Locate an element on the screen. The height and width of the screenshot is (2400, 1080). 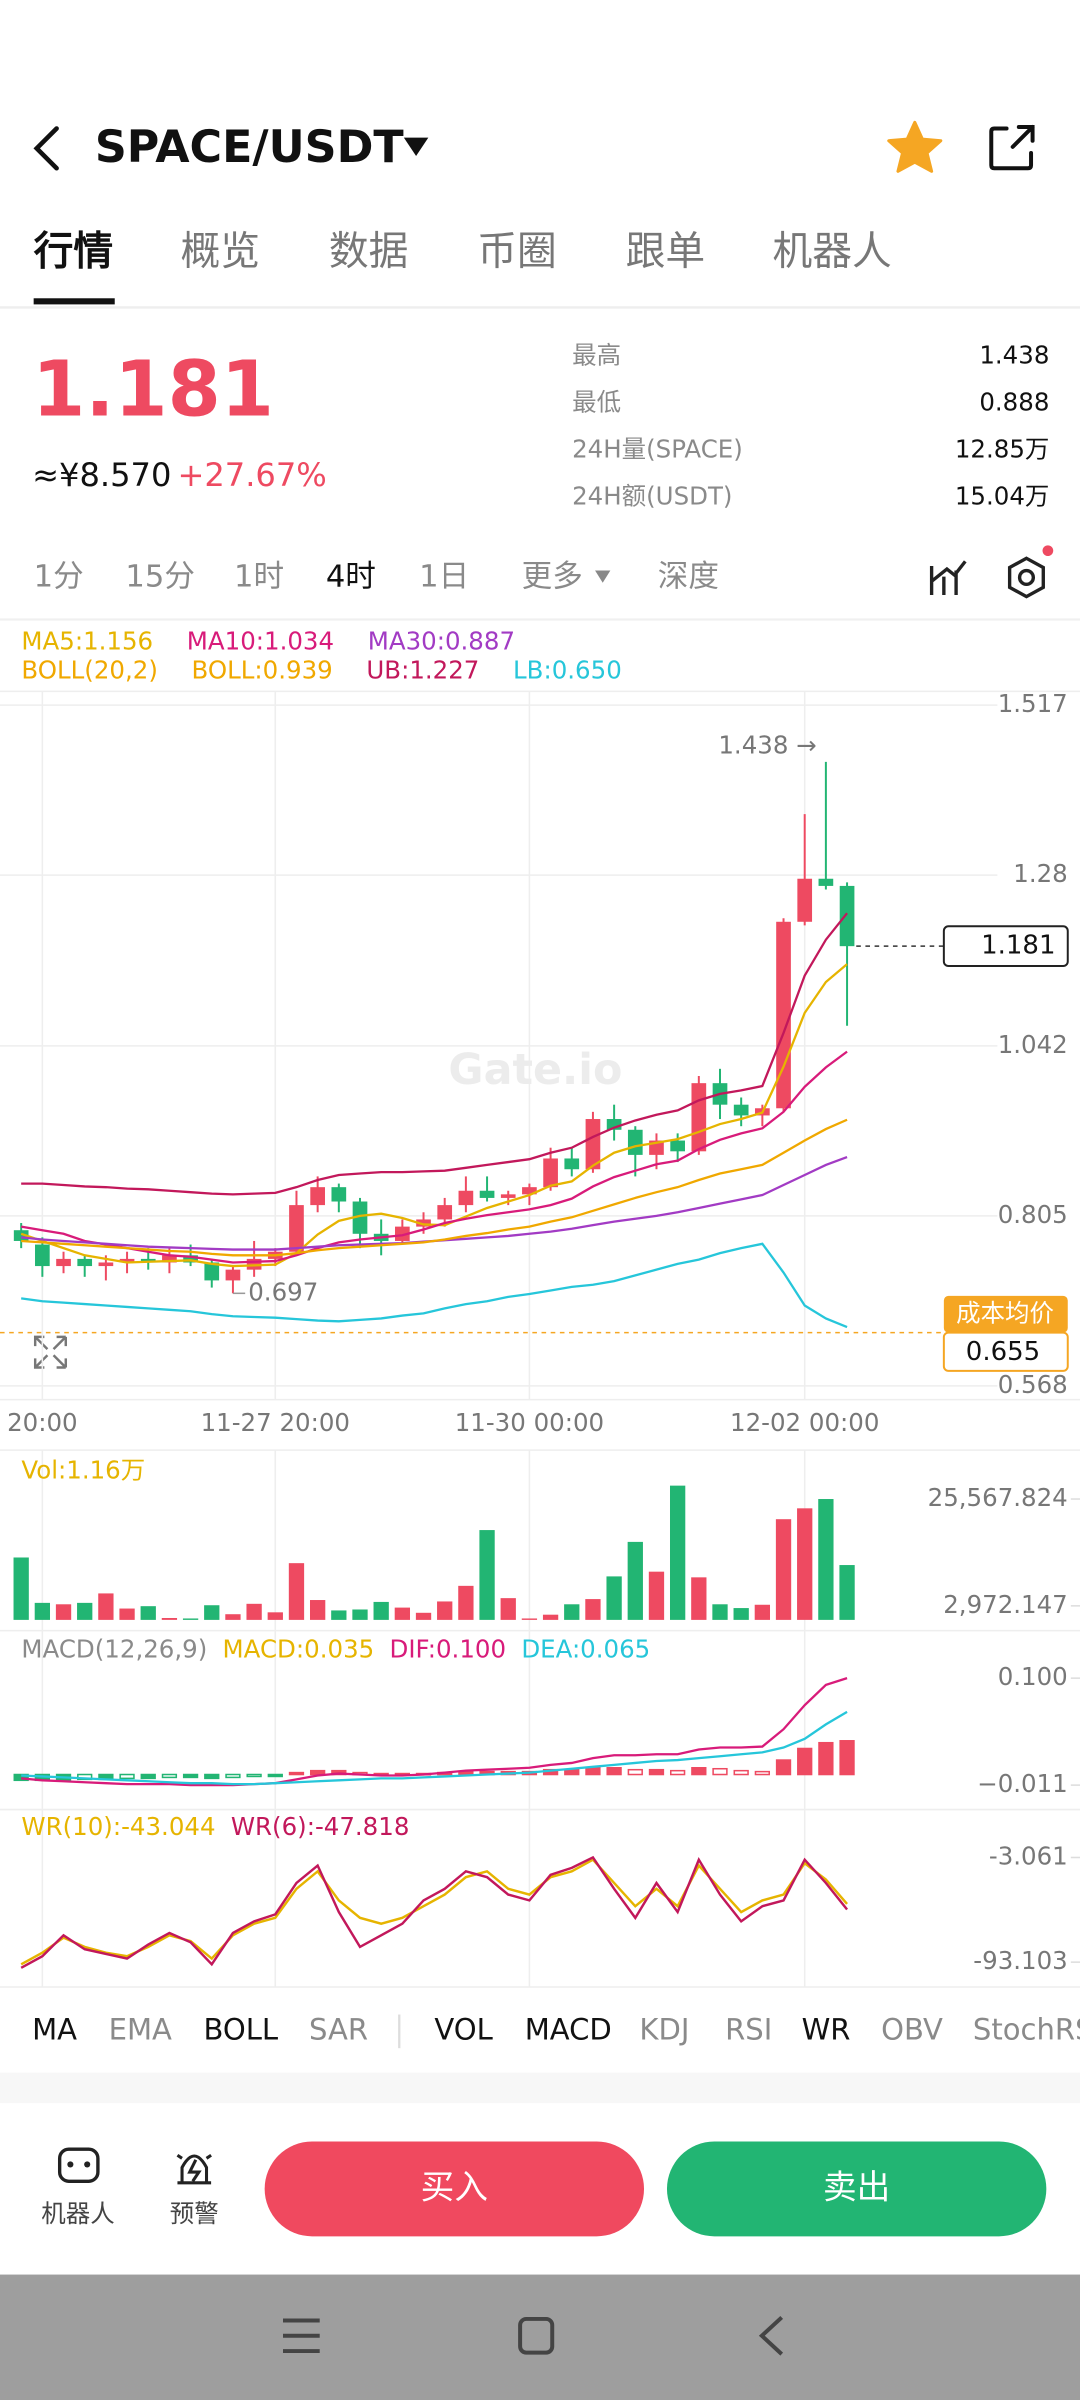
stat-value: 1.438 is located at coordinates (1014, 354).